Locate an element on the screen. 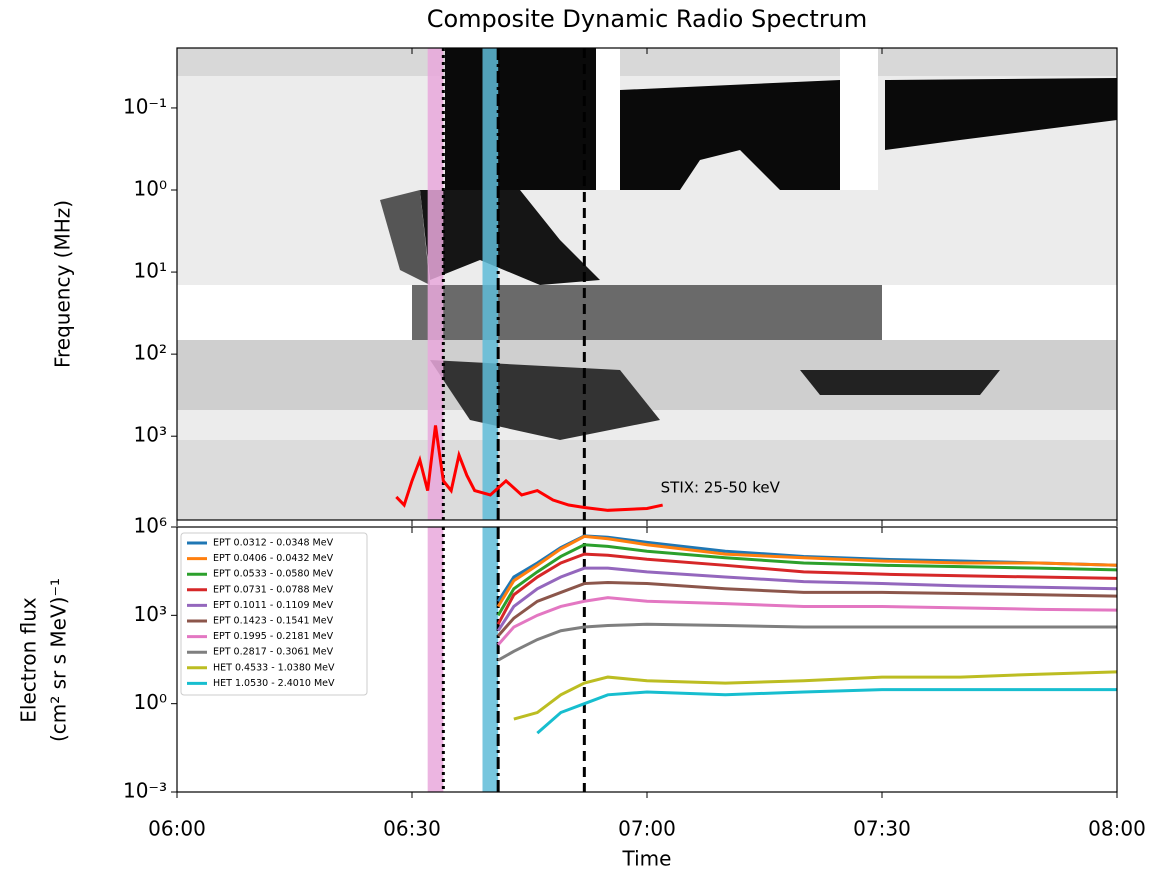 Image resolution: width=1166 pixels, height=880 pixels. y-axis-label: Frequency (MHz) is located at coordinates (63, 284).